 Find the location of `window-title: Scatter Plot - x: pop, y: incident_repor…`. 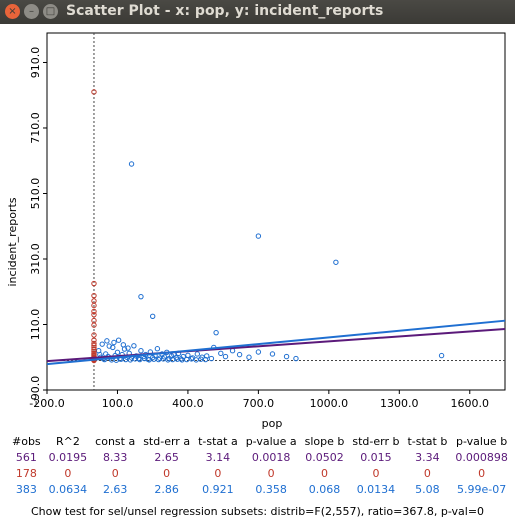

window-title: Scatter Plot - x: pop, y: incident_repor… is located at coordinates (225, 11).